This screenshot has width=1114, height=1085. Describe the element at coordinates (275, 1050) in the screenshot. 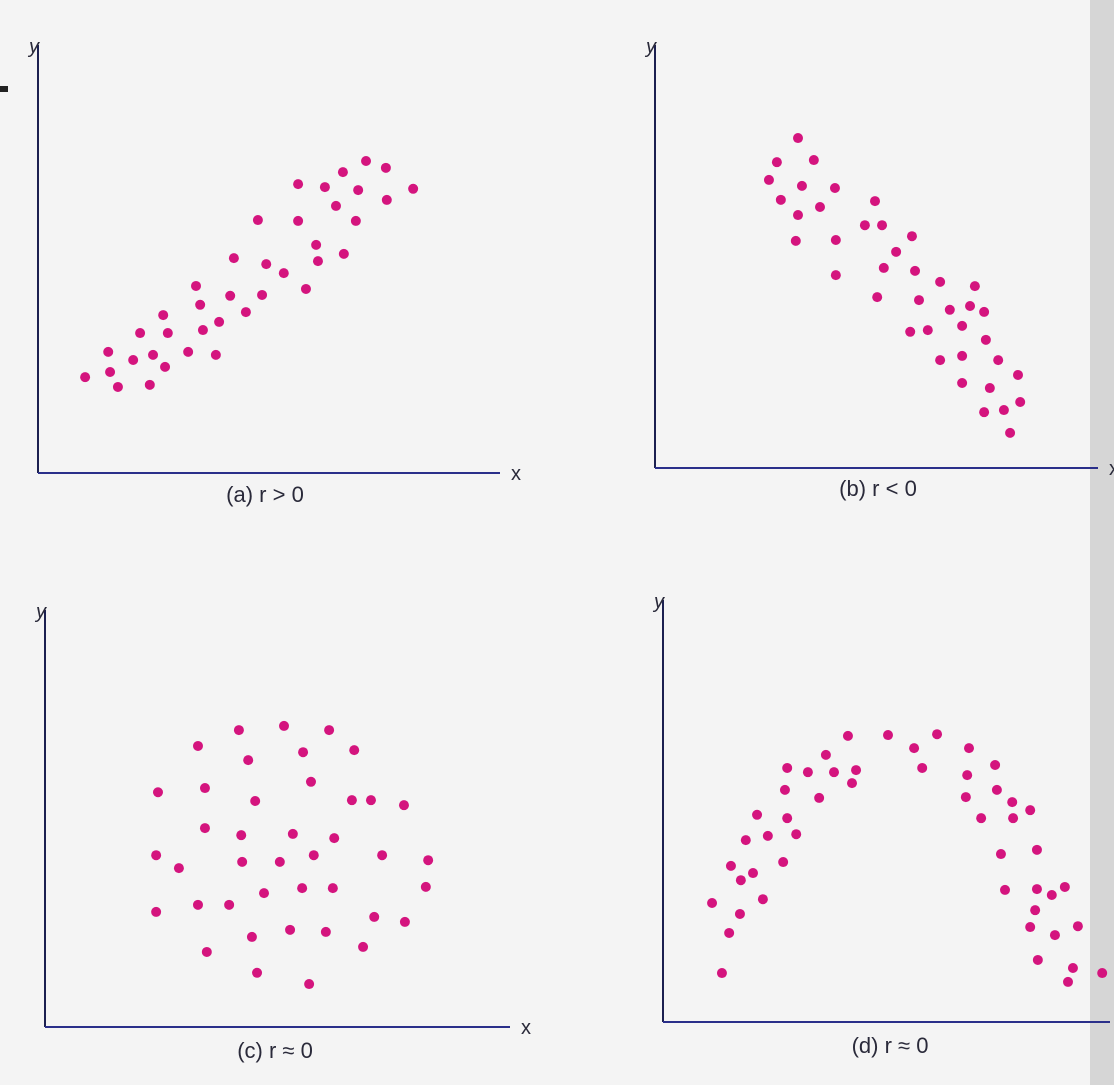

I see `caption: (c) r ≈ 0` at that location.